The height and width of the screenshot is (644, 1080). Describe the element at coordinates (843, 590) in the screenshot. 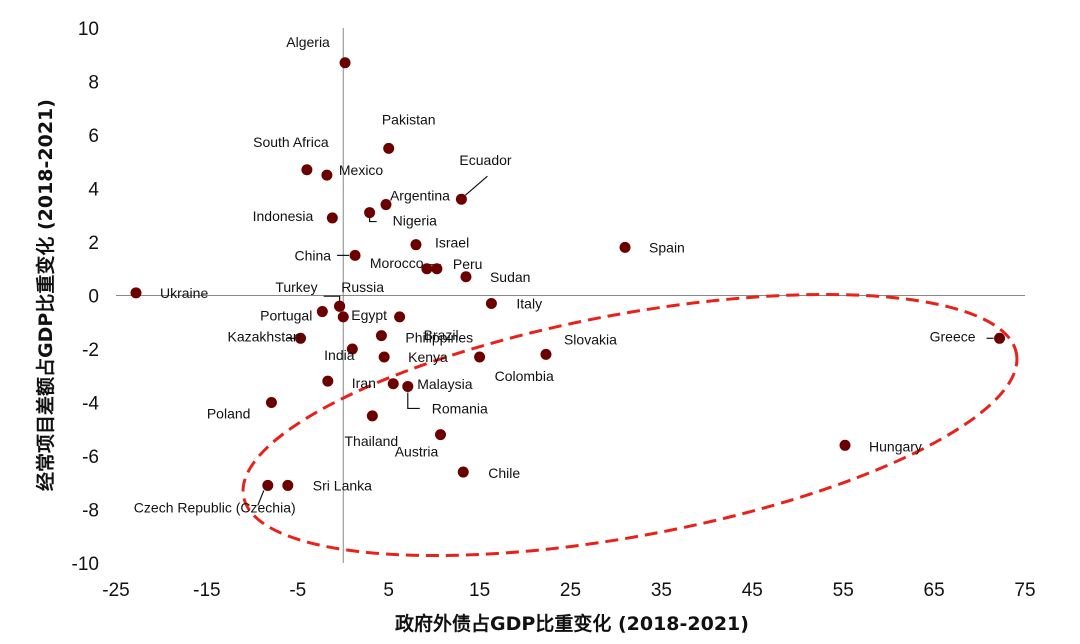

I see `x-tick-label: 55` at that location.